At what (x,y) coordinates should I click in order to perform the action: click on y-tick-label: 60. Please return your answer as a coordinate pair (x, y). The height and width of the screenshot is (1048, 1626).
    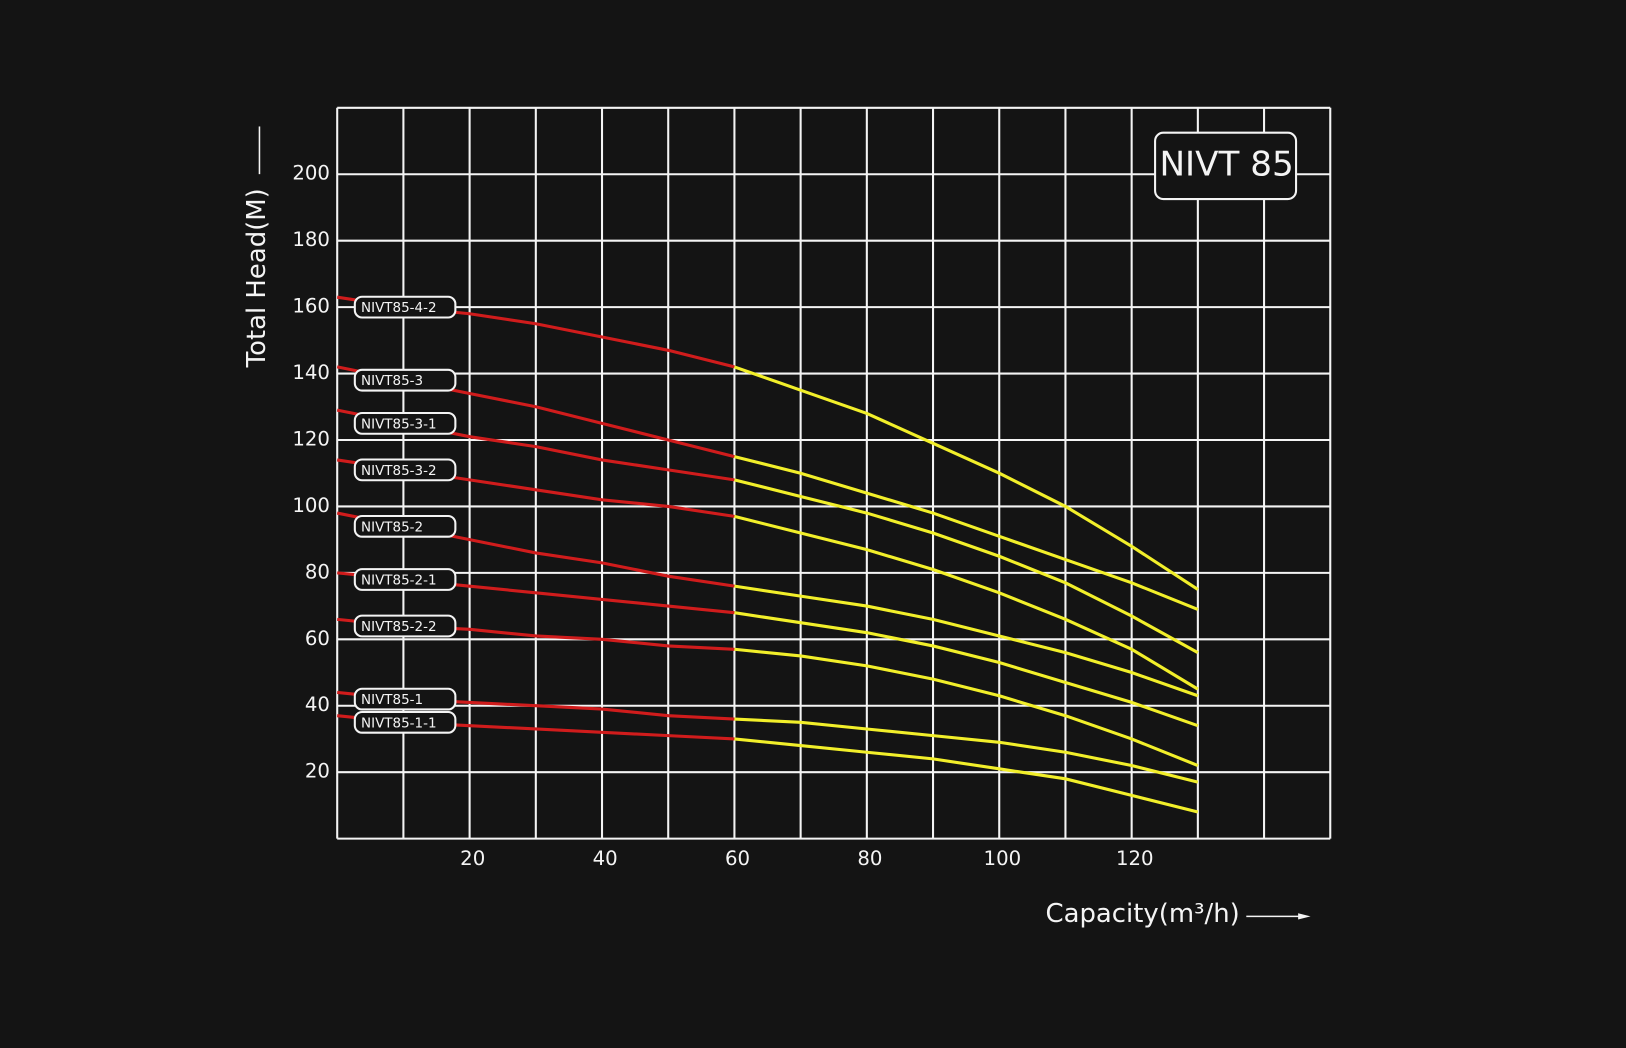
    Looking at the image, I should click on (317, 638).